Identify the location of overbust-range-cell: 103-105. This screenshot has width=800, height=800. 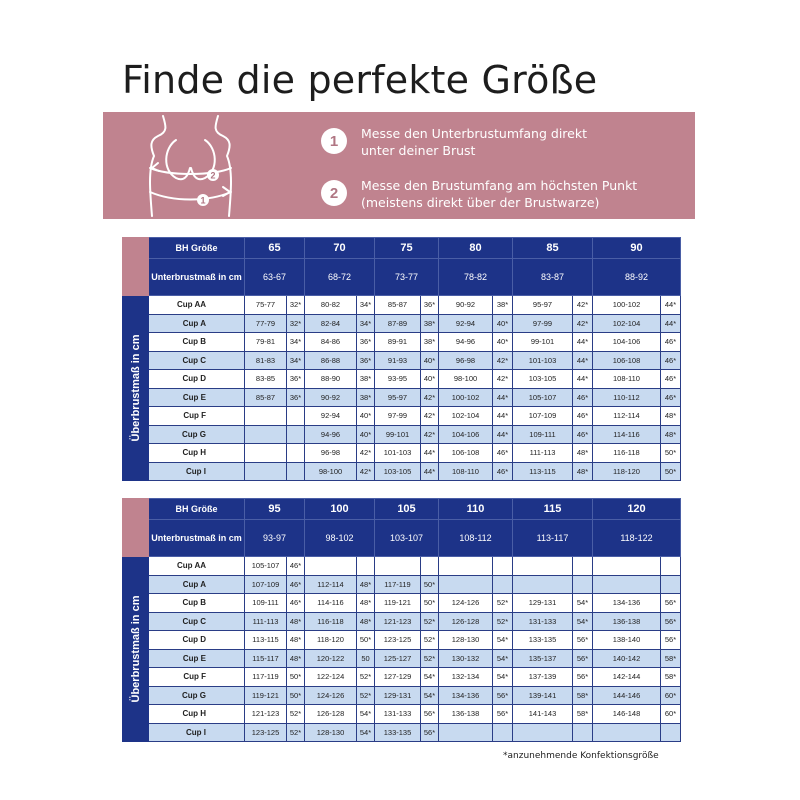
(542, 379).